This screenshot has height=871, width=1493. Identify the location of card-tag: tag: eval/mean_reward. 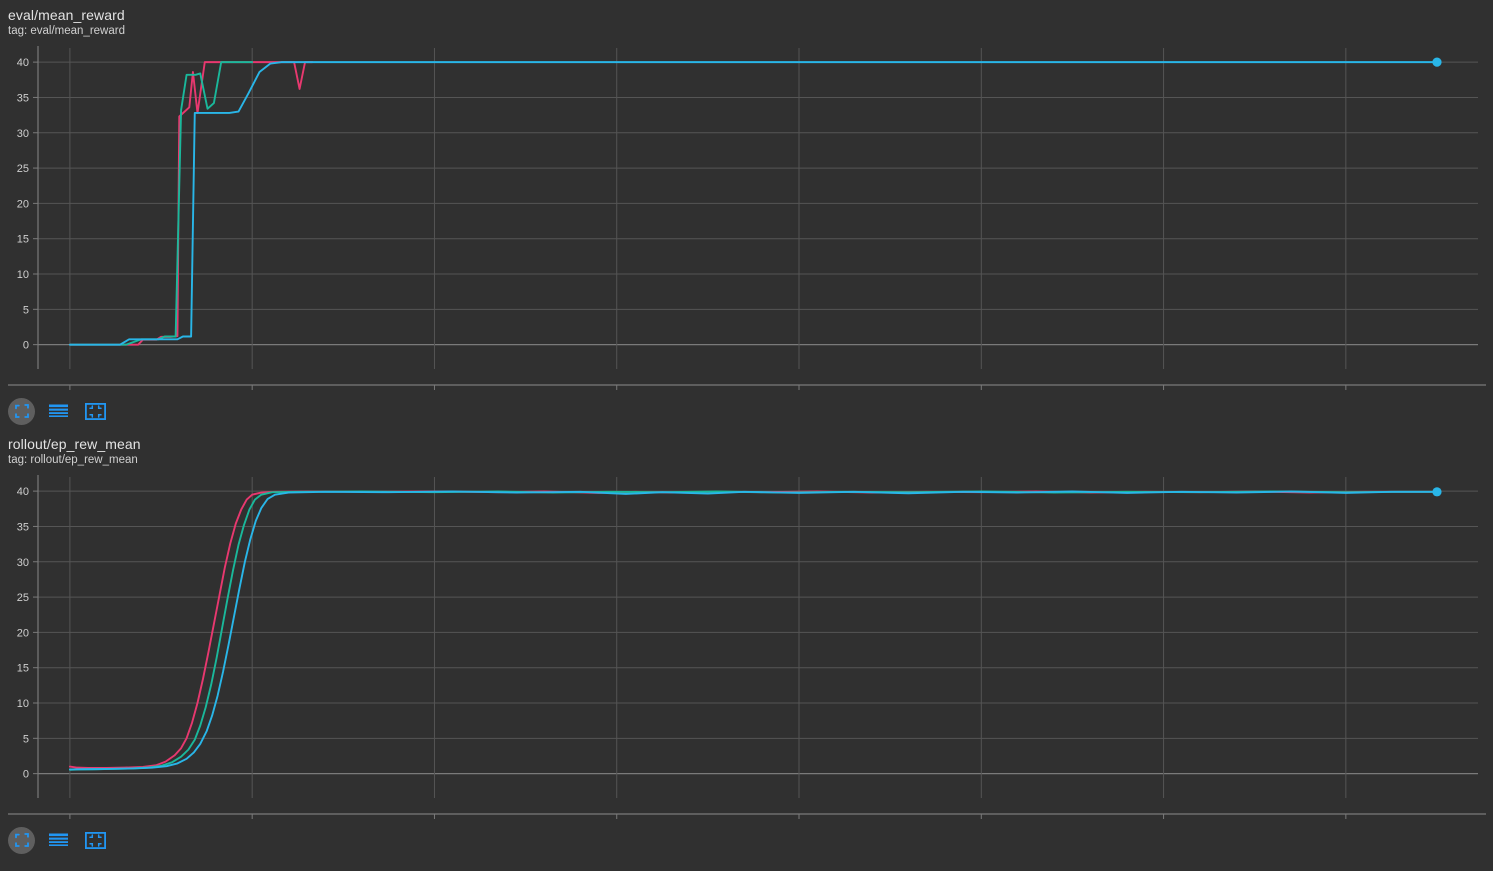
(66, 31).